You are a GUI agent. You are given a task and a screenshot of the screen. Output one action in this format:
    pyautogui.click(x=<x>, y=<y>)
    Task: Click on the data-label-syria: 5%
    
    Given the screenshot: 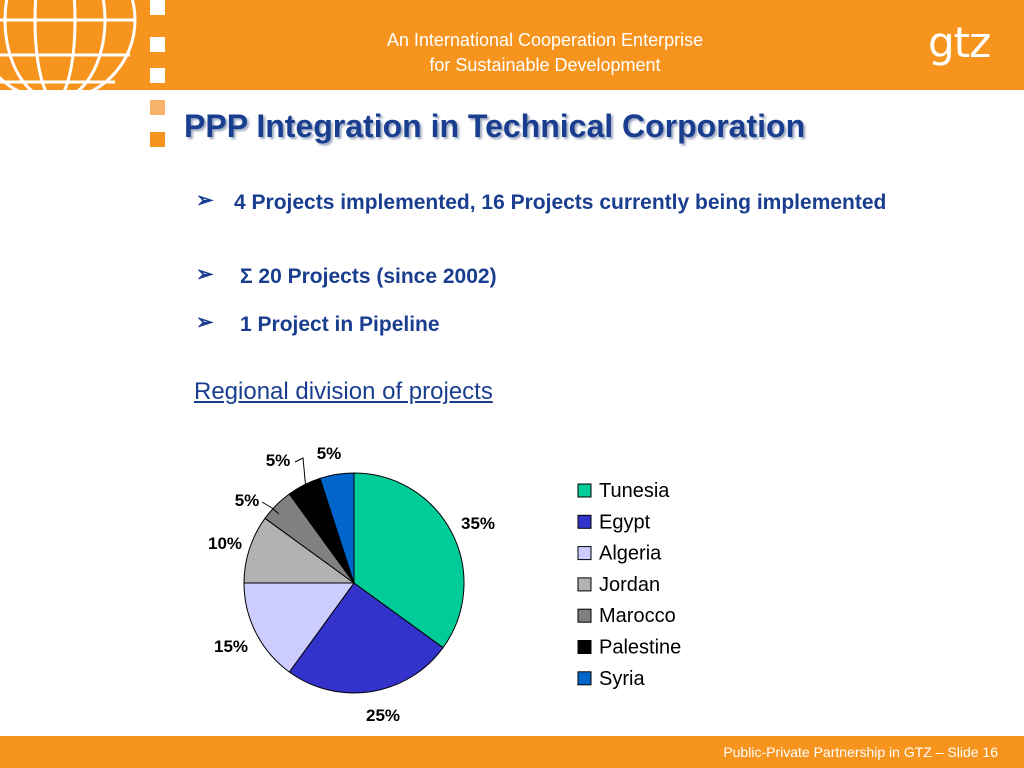 What is the action you would take?
    pyautogui.click(x=329, y=453)
    